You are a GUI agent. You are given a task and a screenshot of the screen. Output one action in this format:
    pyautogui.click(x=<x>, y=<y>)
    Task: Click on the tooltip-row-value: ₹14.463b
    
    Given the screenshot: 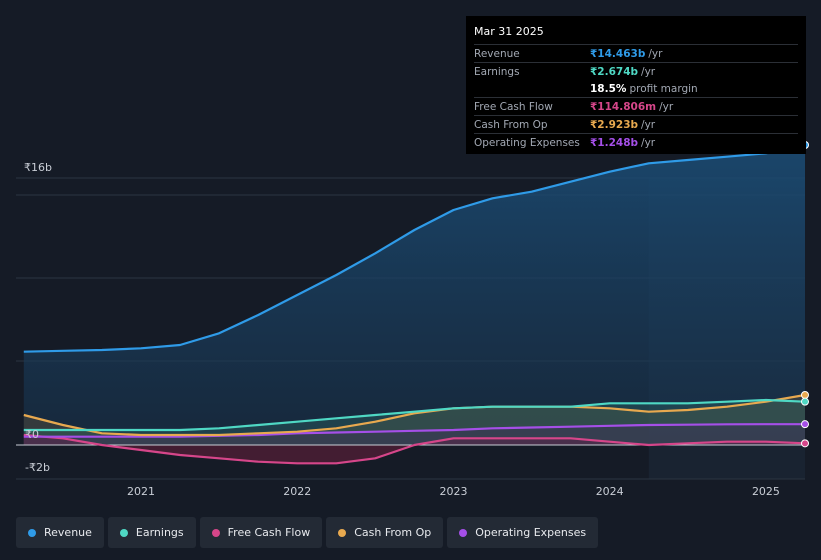 What is the action you would take?
    pyautogui.click(x=618, y=53)
    